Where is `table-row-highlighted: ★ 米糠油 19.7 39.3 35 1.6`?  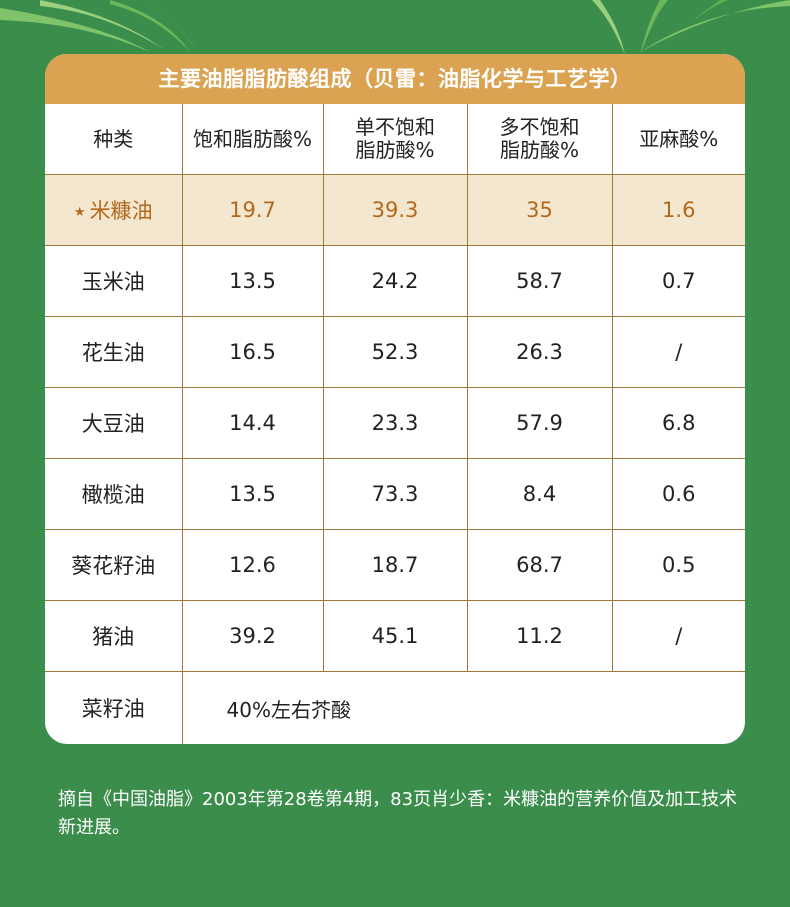 table-row-highlighted: ★ 米糠油 19.7 39.3 35 1.6 is located at coordinates (395, 210).